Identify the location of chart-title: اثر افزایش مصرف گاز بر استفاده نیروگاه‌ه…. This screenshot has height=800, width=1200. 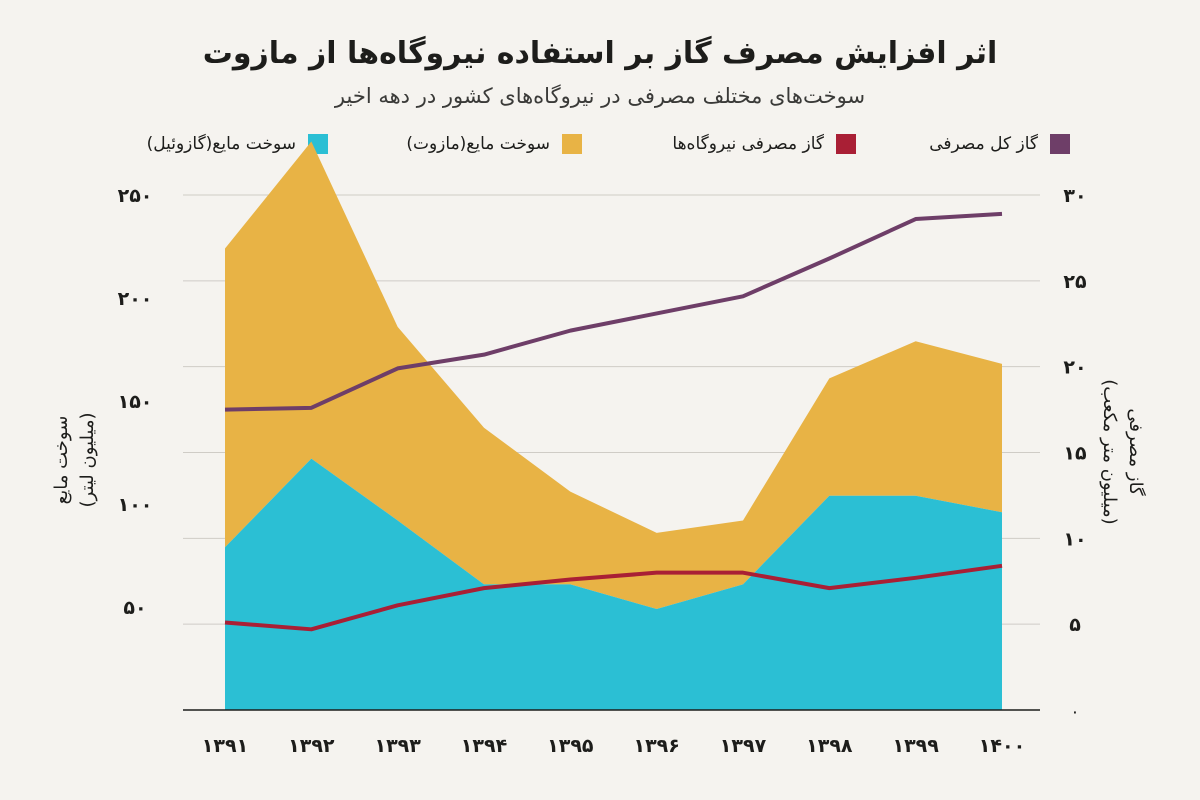
(600, 53).